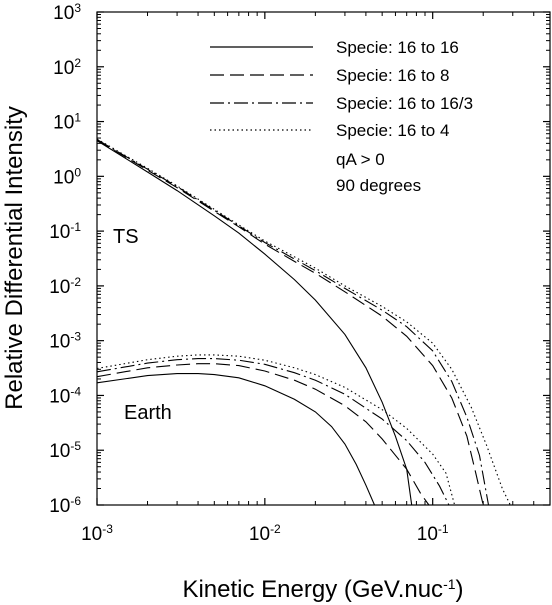 The height and width of the screenshot is (605, 552). Describe the element at coordinates (67, 67) in the screenshot. I see `y-tick-label: 10²` at that location.